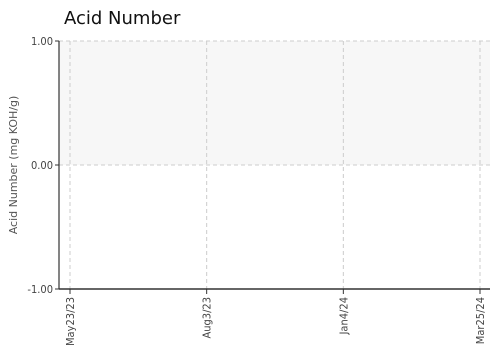  What do you see at coordinates (122, 18) in the screenshot?
I see `chart-title: Acid Number` at bounding box center [122, 18].